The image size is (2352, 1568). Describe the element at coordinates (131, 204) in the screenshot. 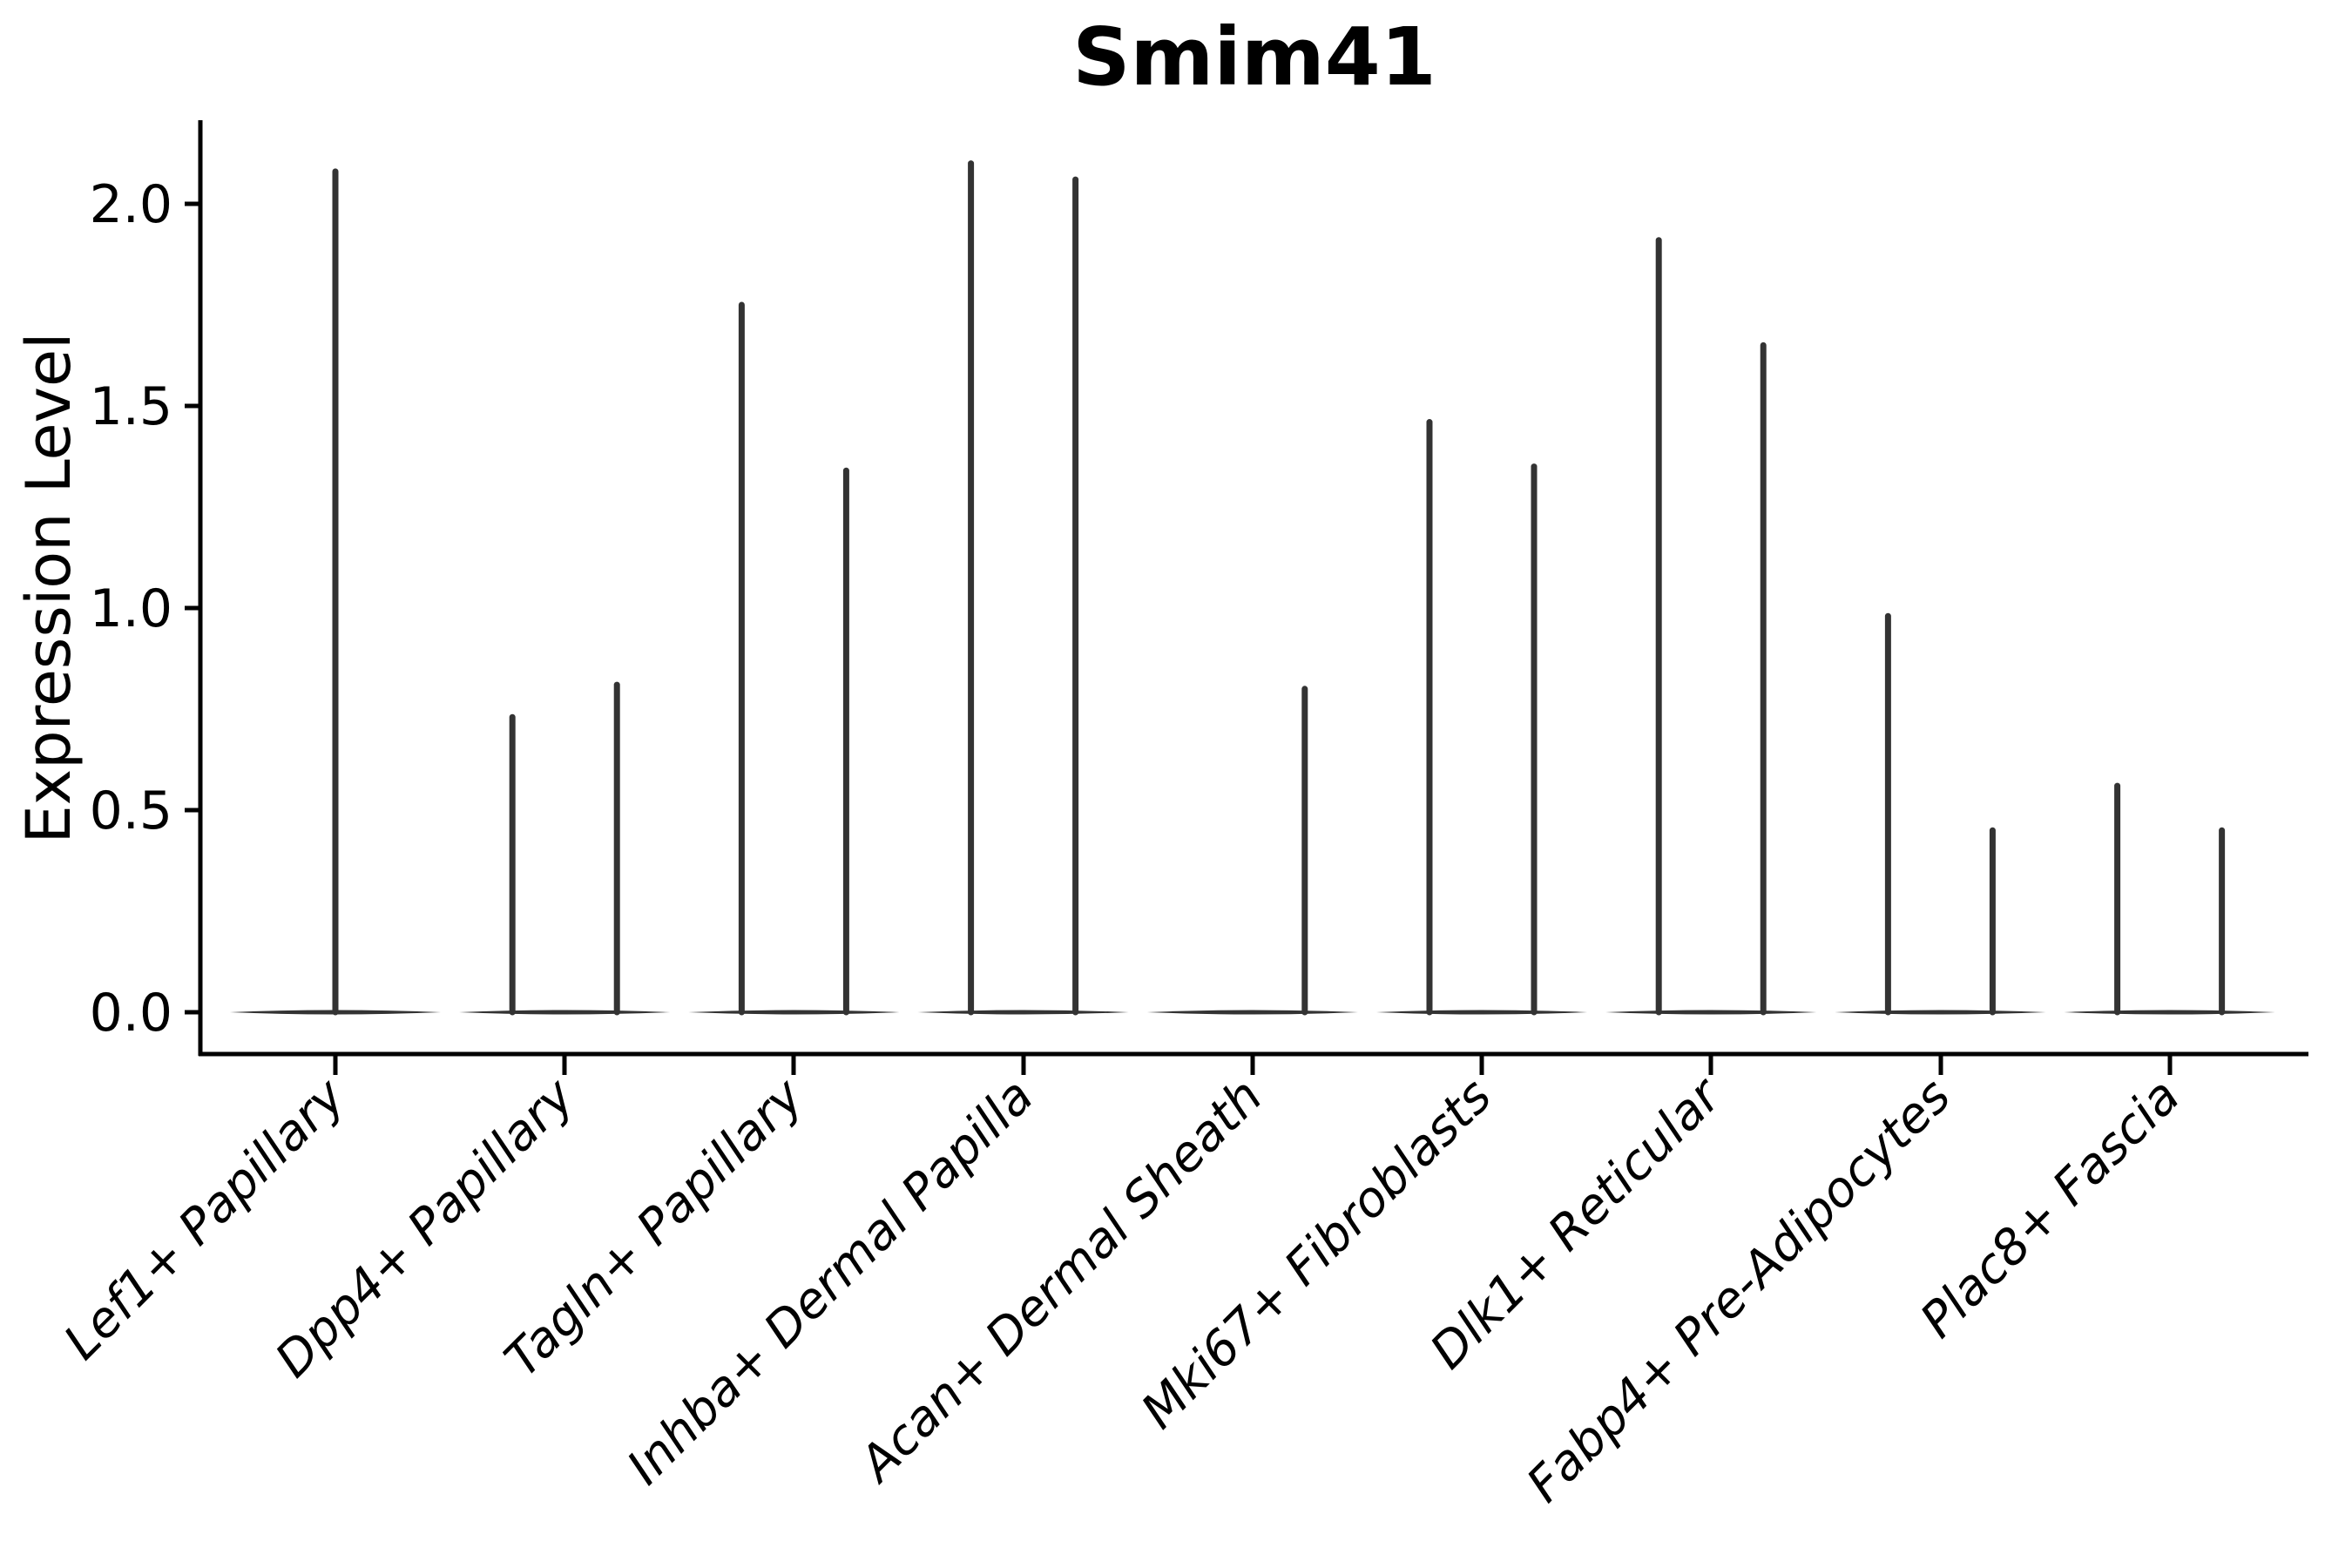

I see `y-tick-label: 2.0` at that location.